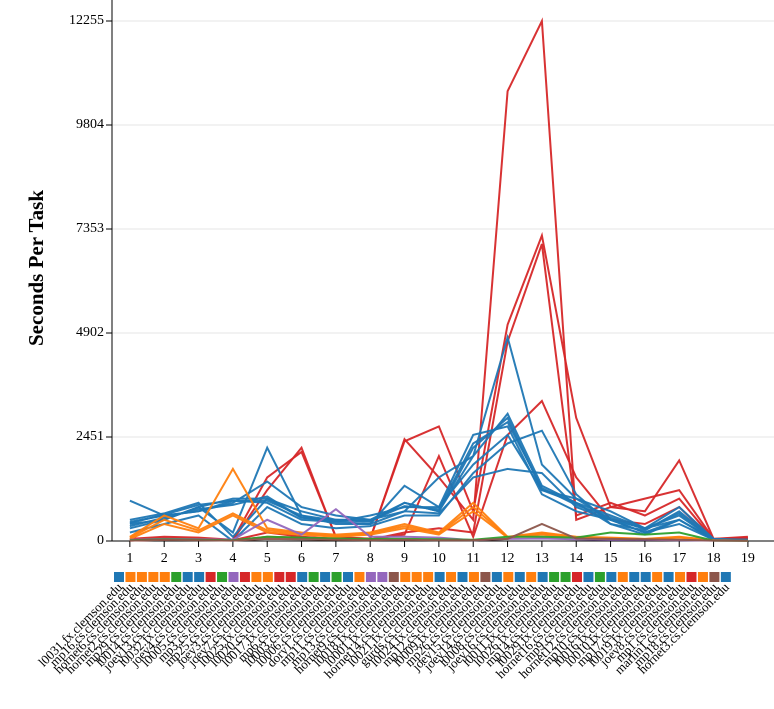 The width and height of the screenshot is (774, 709). I want to click on y-tick-label: 7353, so click(90, 228).